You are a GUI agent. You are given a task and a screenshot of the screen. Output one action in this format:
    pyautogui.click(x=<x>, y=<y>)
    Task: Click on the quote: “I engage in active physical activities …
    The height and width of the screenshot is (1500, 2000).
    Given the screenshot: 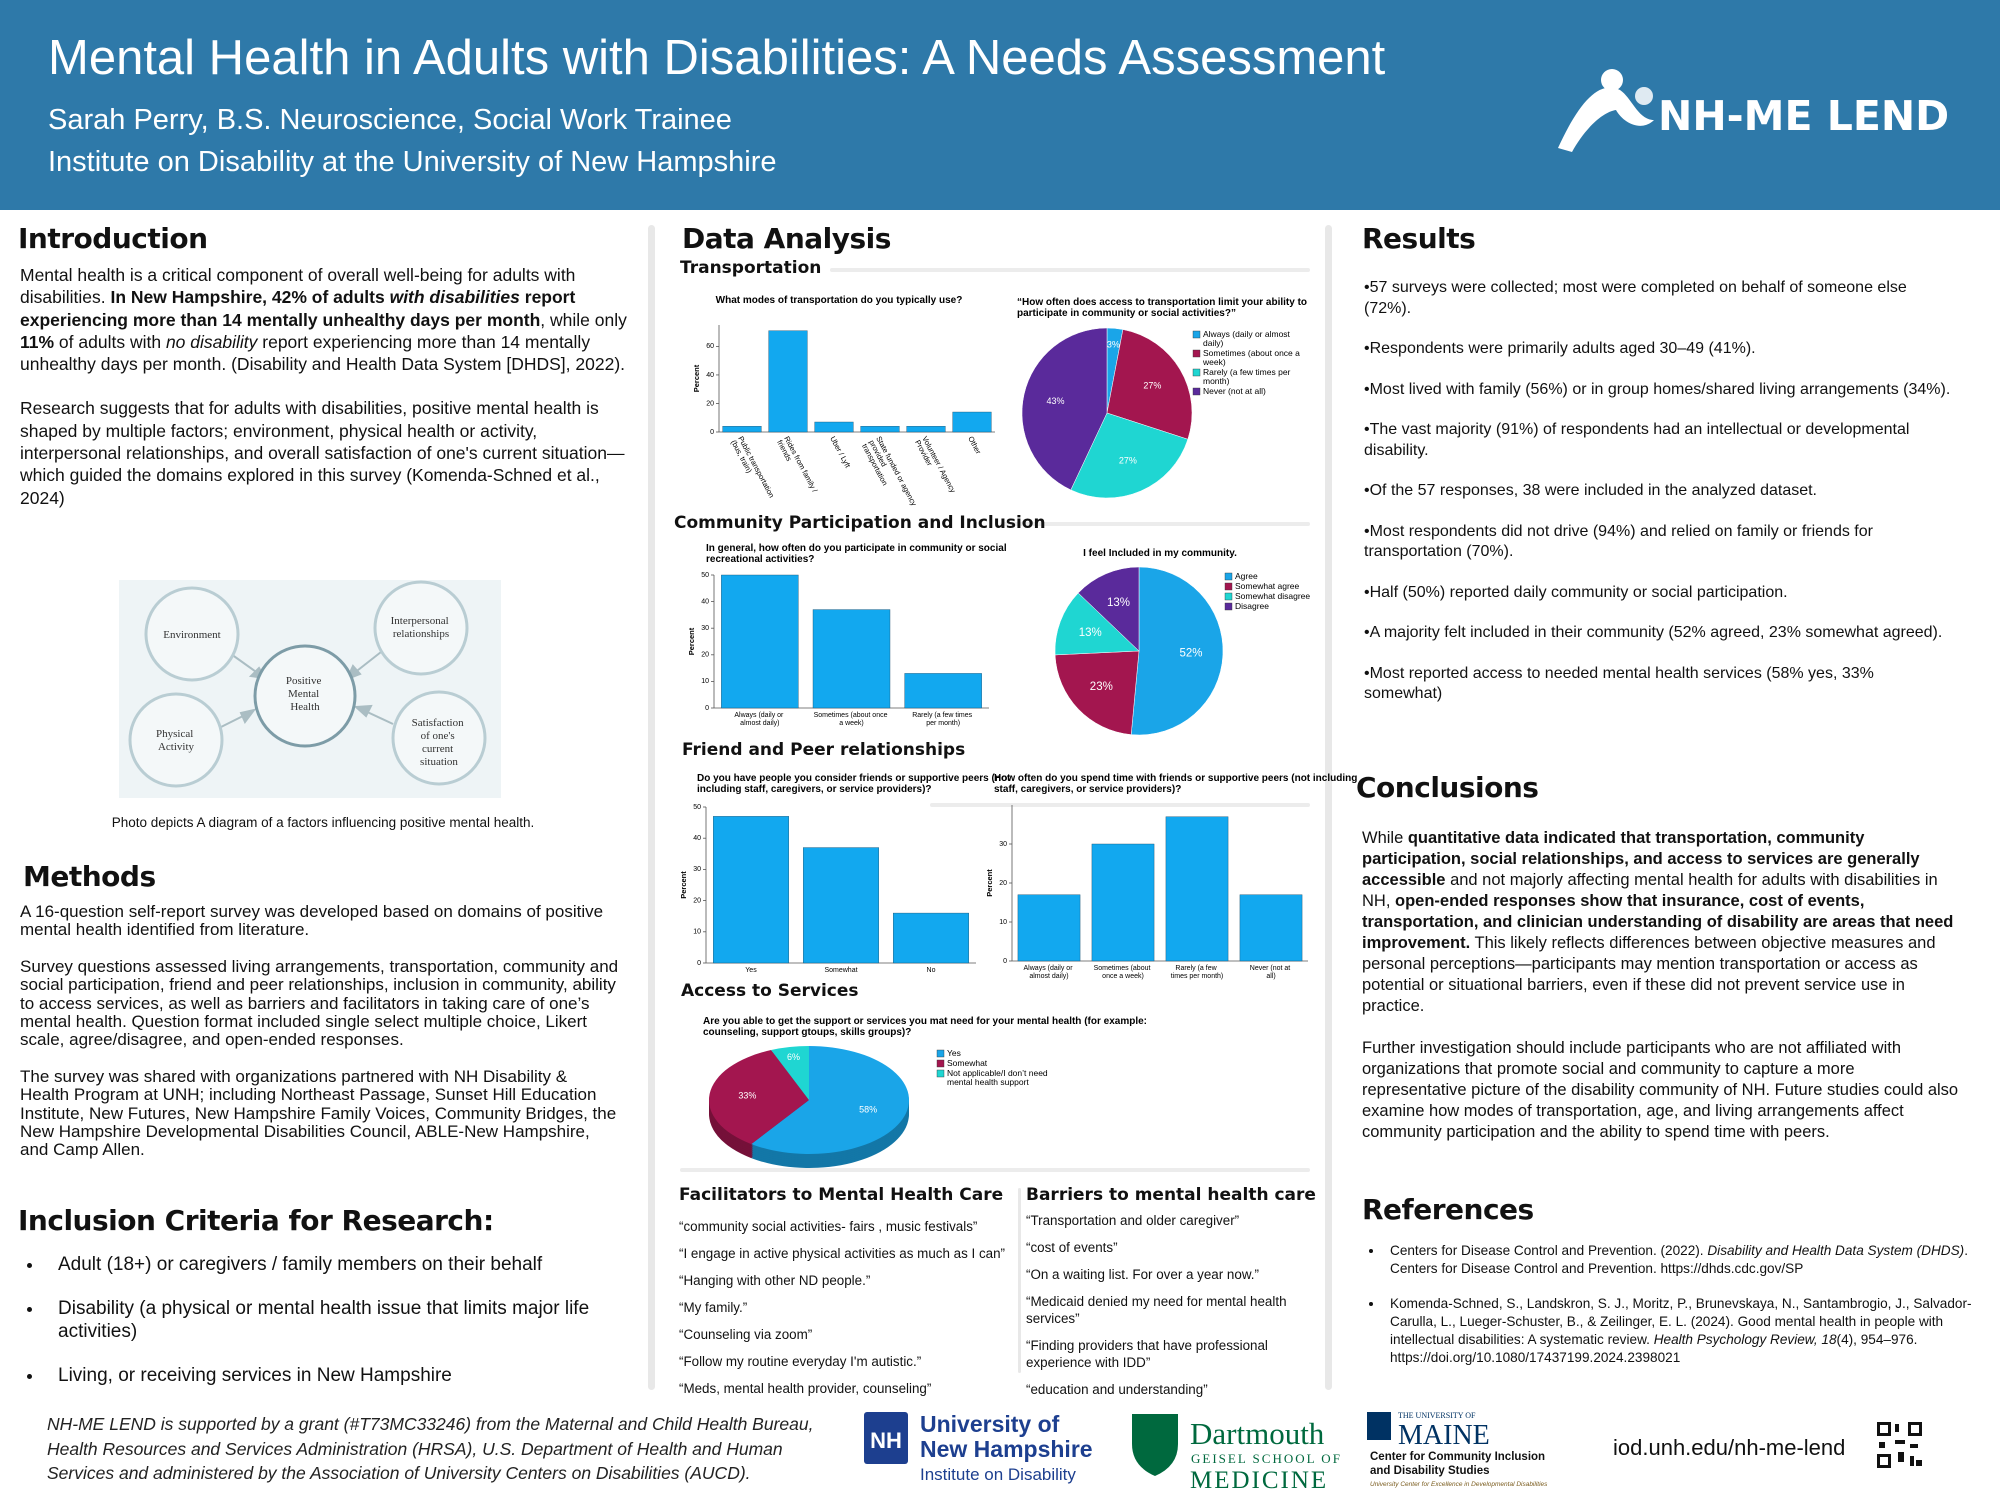 What is the action you would take?
    pyautogui.click(x=842, y=1253)
    